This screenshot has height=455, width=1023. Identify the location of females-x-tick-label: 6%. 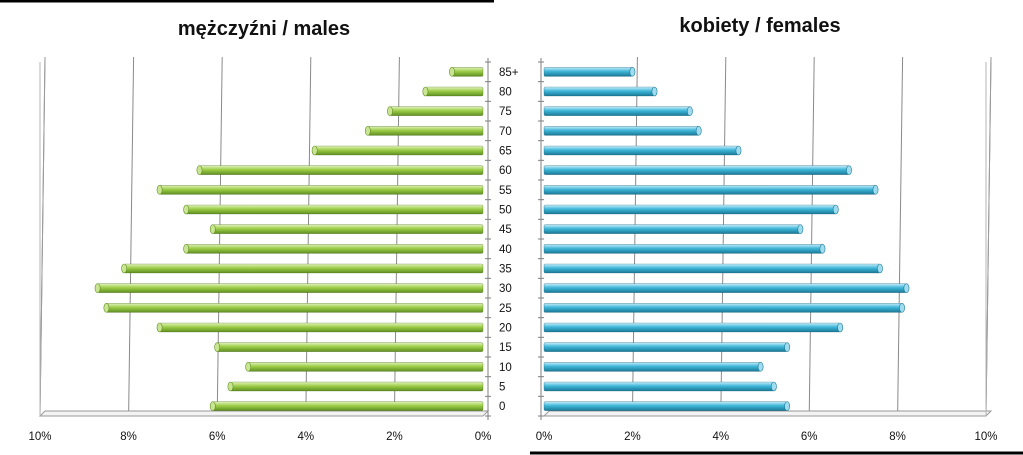
(809, 437).